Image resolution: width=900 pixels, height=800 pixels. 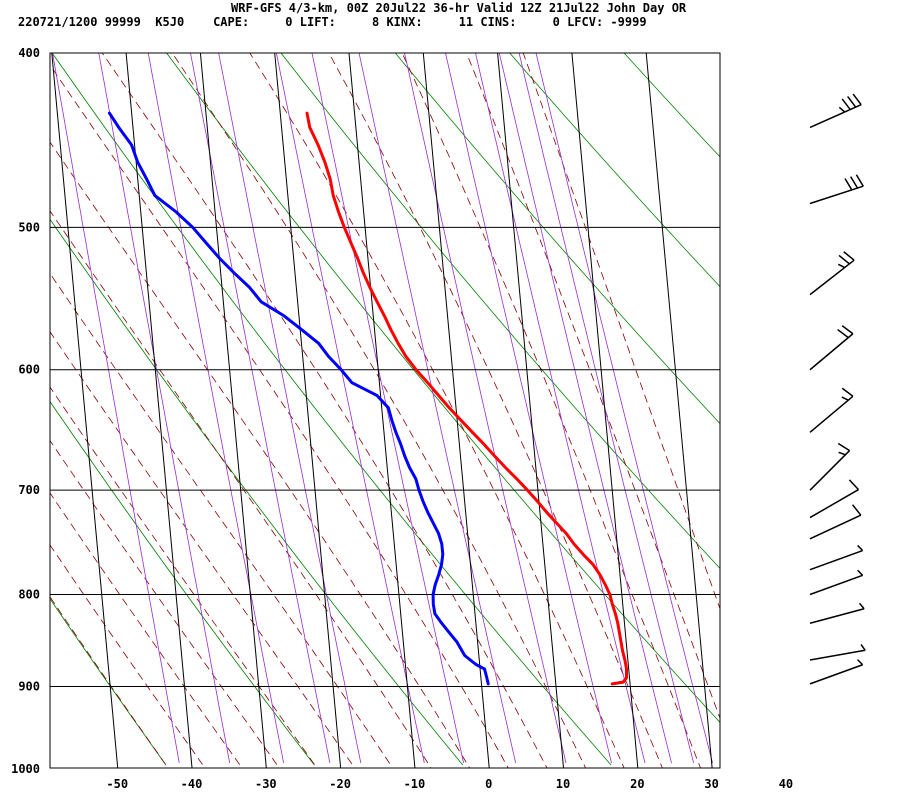 I want to click on x-tick-label: -30, so click(x=266, y=784).